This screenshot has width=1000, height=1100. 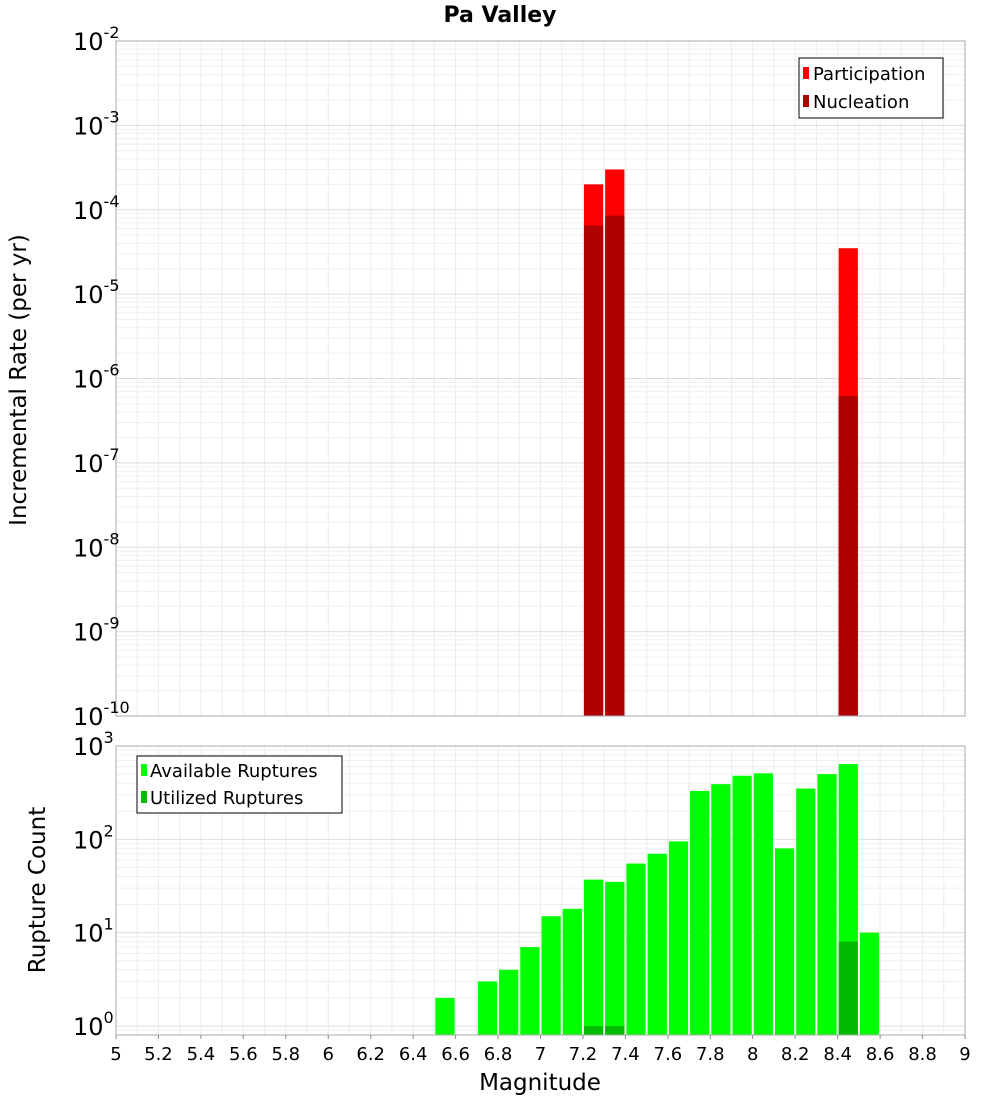 What do you see at coordinates (498, 1054) in the screenshot?
I see `x-tick-label: 6.8` at bounding box center [498, 1054].